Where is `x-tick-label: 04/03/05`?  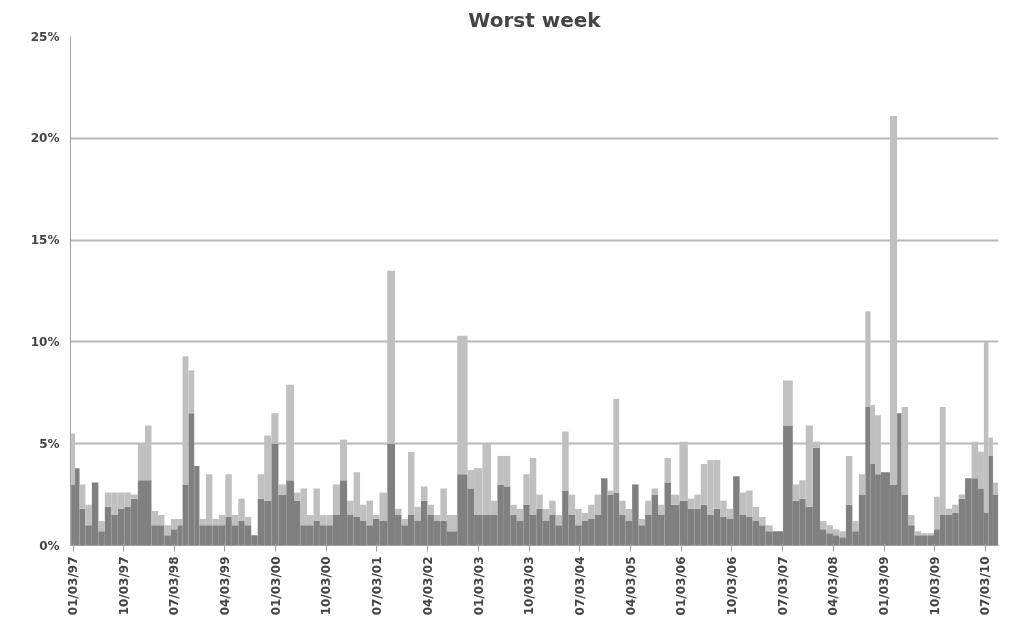
x-tick-label: 04/03/05 is located at coordinates (630, 586).